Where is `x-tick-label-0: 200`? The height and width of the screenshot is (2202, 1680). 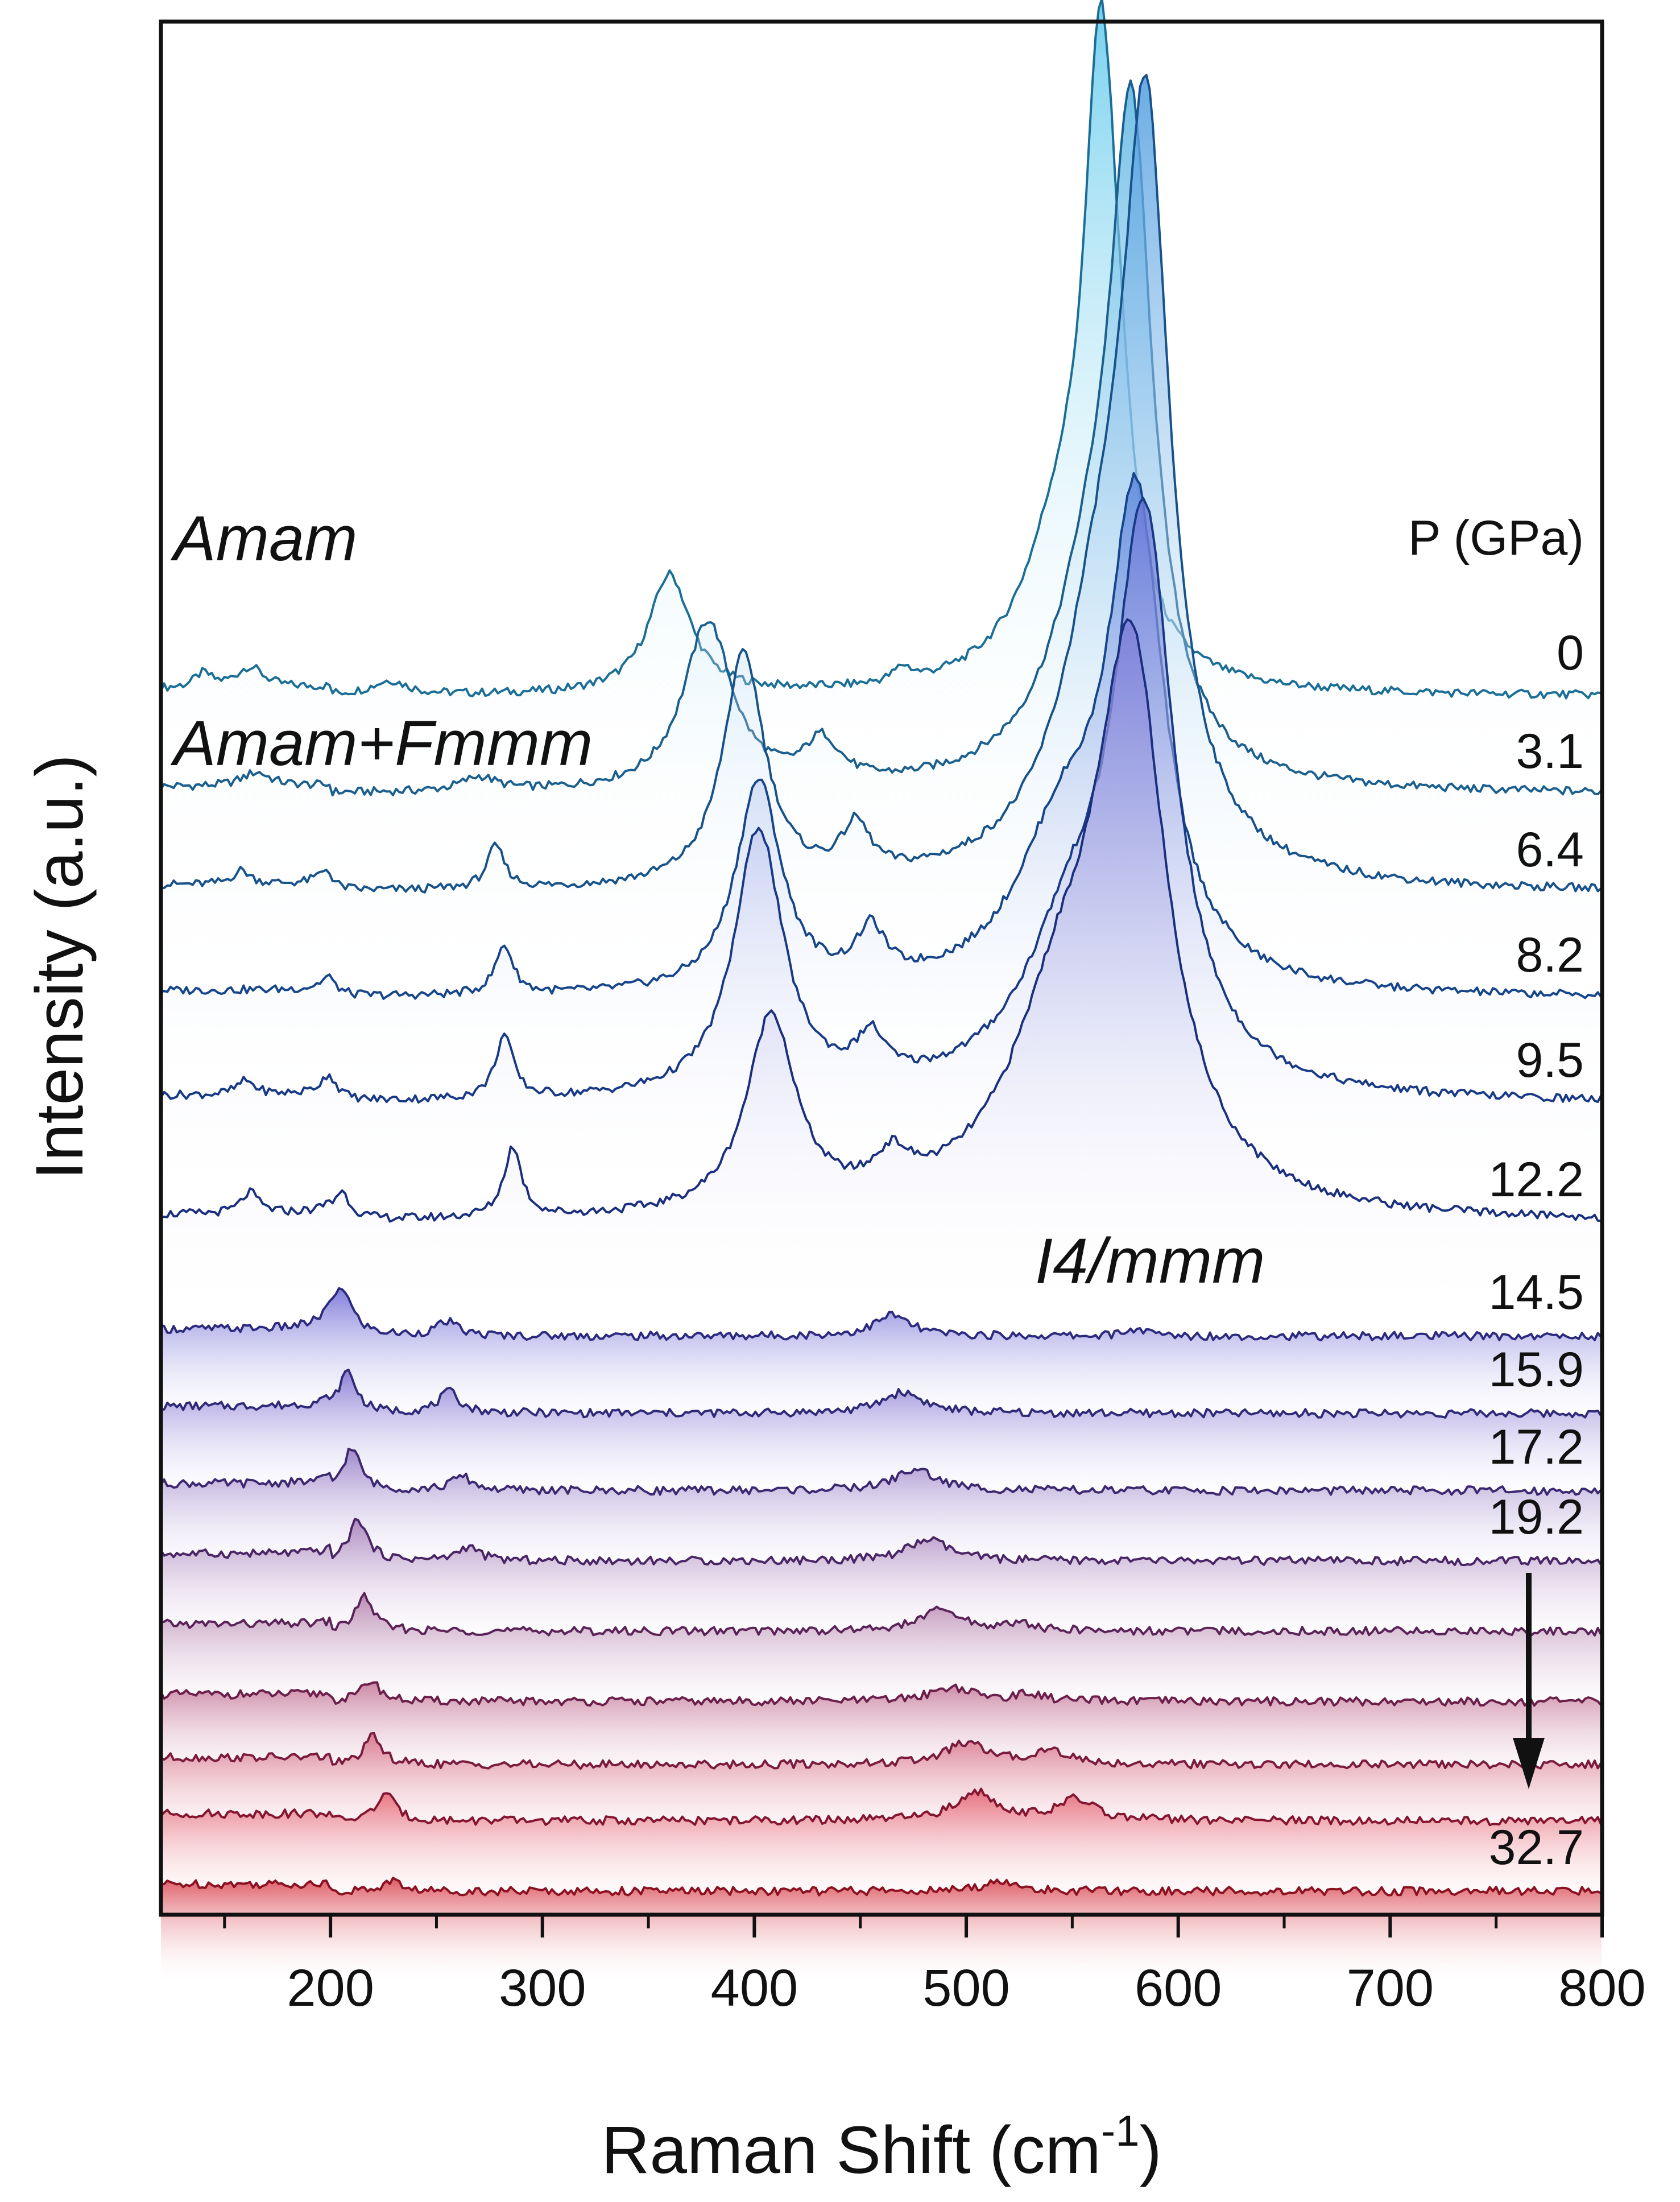
x-tick-label-0: 200 is located at coordinates (330, 1988).